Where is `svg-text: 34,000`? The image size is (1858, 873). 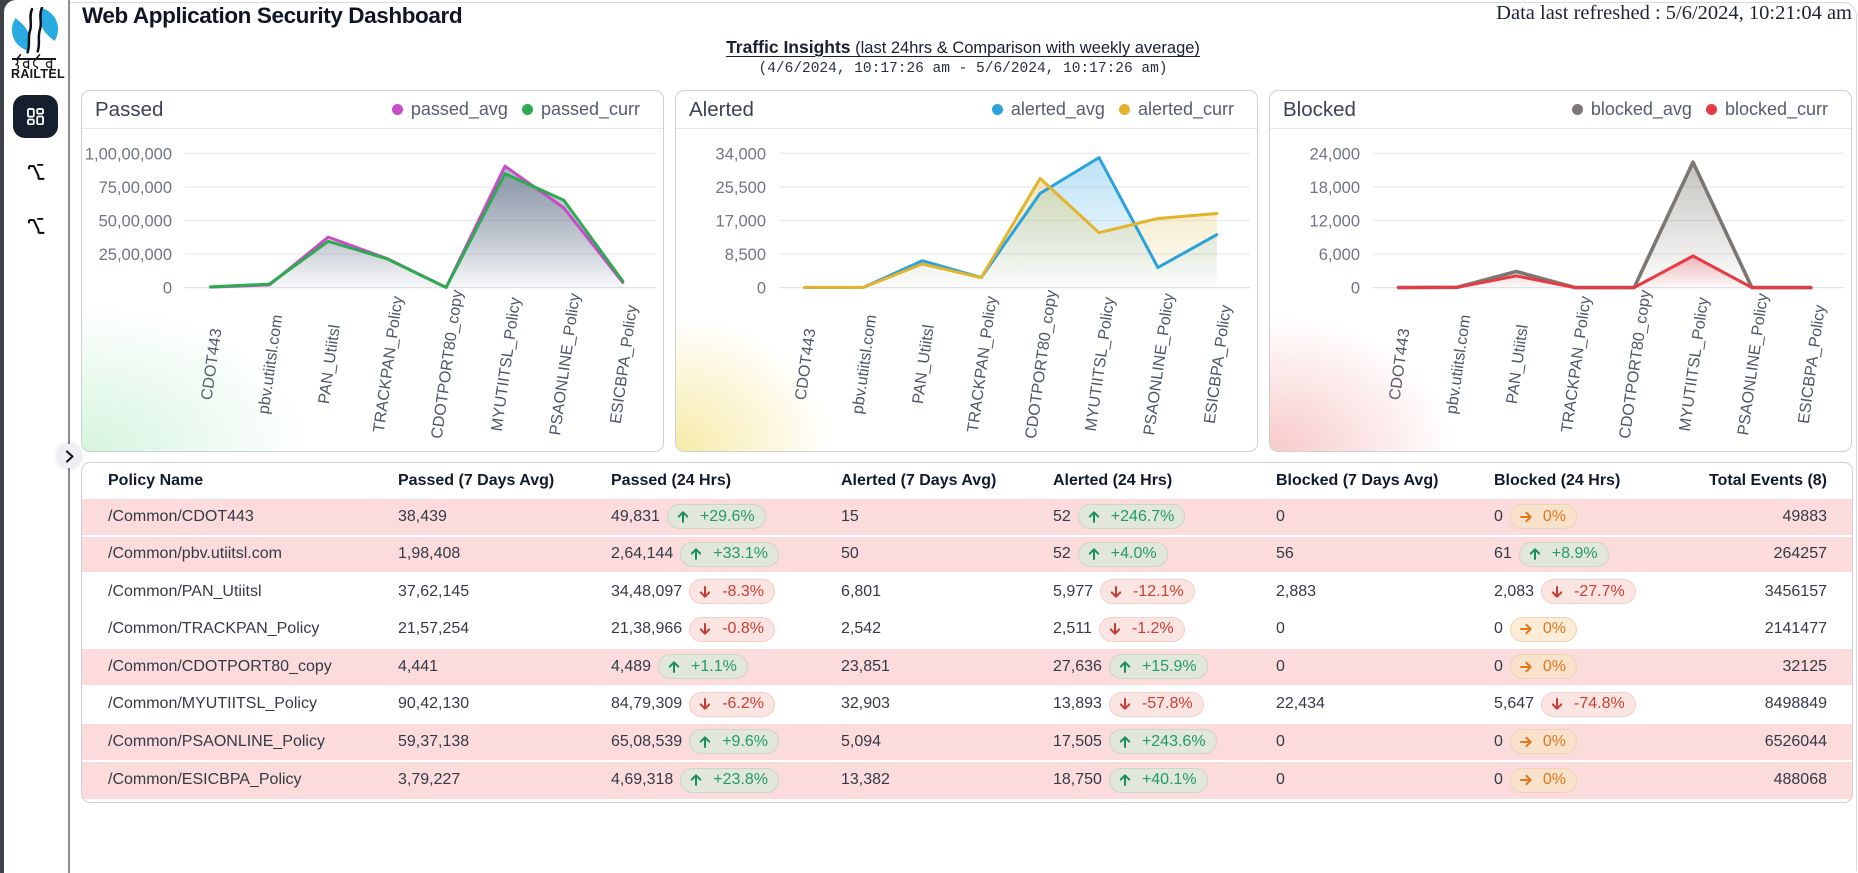 svg-text: 34,000 is located at coordinates (741, 154).